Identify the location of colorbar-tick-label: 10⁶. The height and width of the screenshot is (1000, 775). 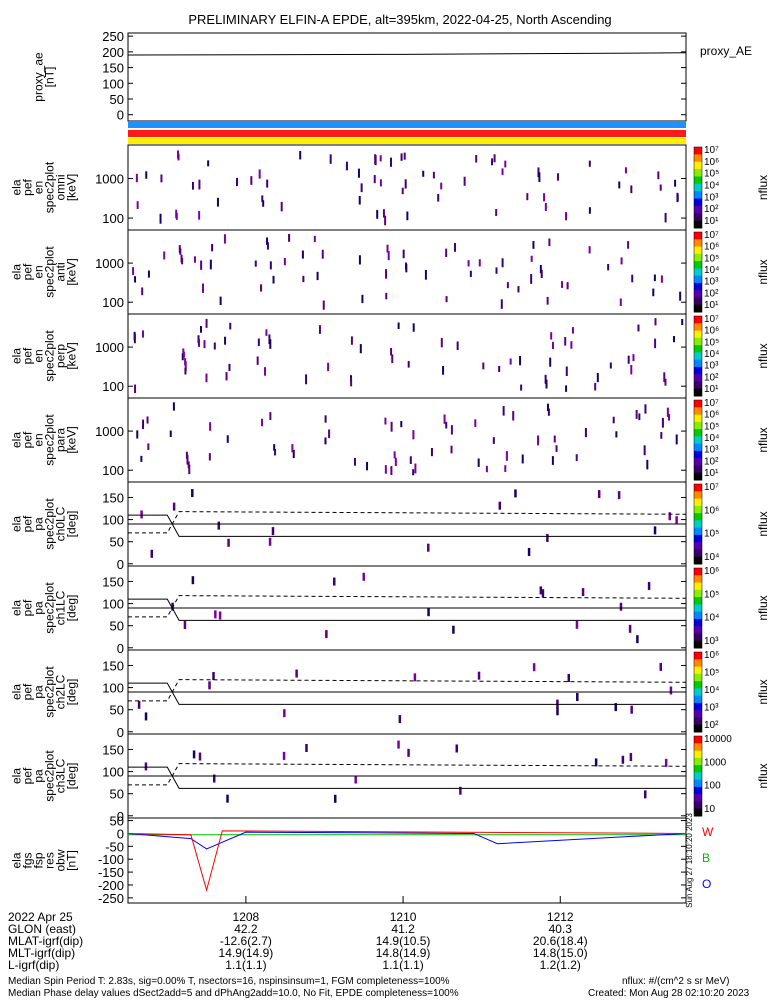
(711, 162).